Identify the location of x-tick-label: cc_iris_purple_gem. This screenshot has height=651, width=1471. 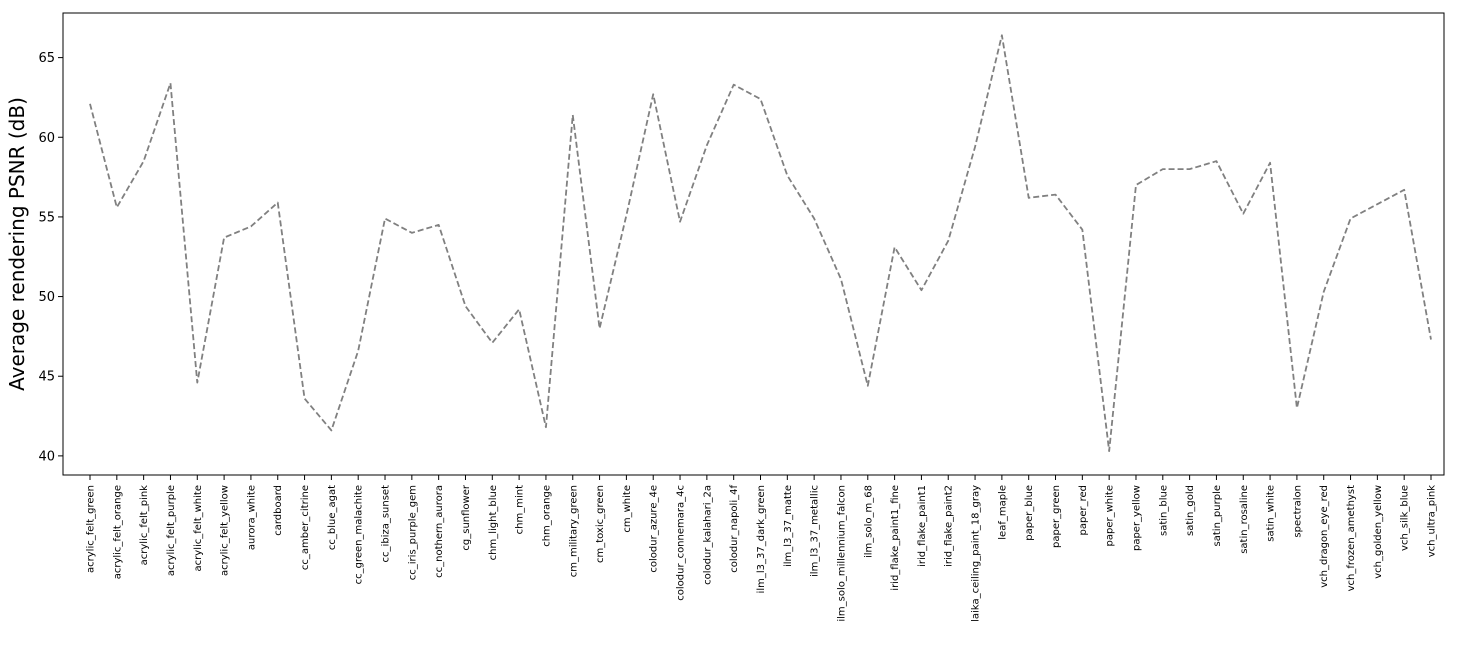
(412, 532).